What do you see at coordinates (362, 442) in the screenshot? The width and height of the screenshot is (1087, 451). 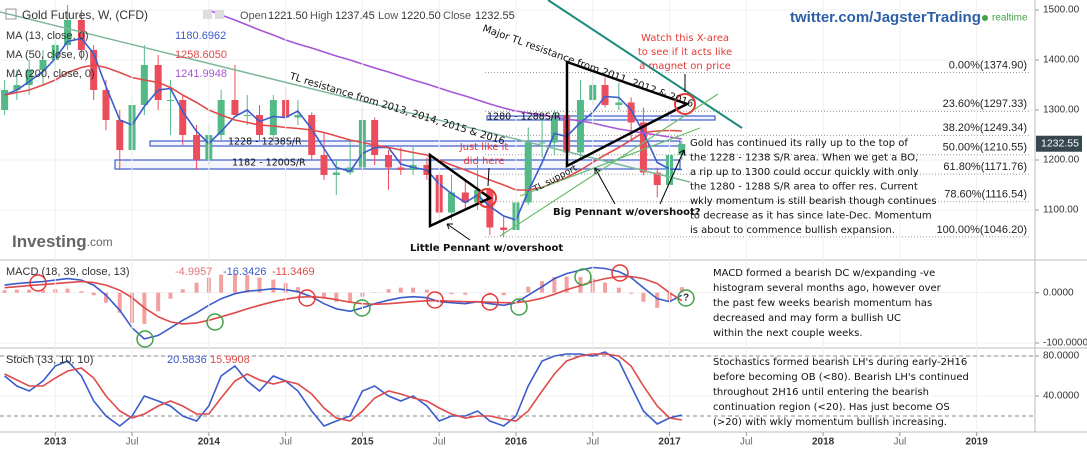 I see `x-tick-label: 2015` at bounding box center [362, 442].